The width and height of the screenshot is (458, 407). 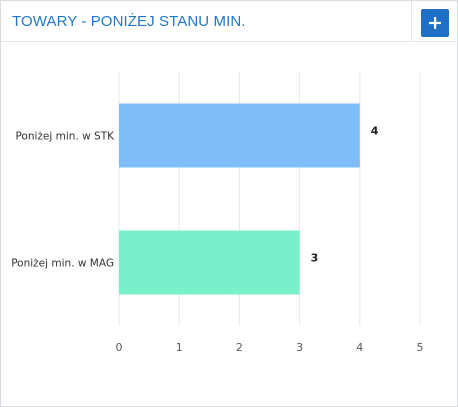 What do you see at coordinates (129, 21) in the screenshot?
I see `card-title: TOWARY - PONIŻEJ STANU MIN.` at bounding box center [129, 21].